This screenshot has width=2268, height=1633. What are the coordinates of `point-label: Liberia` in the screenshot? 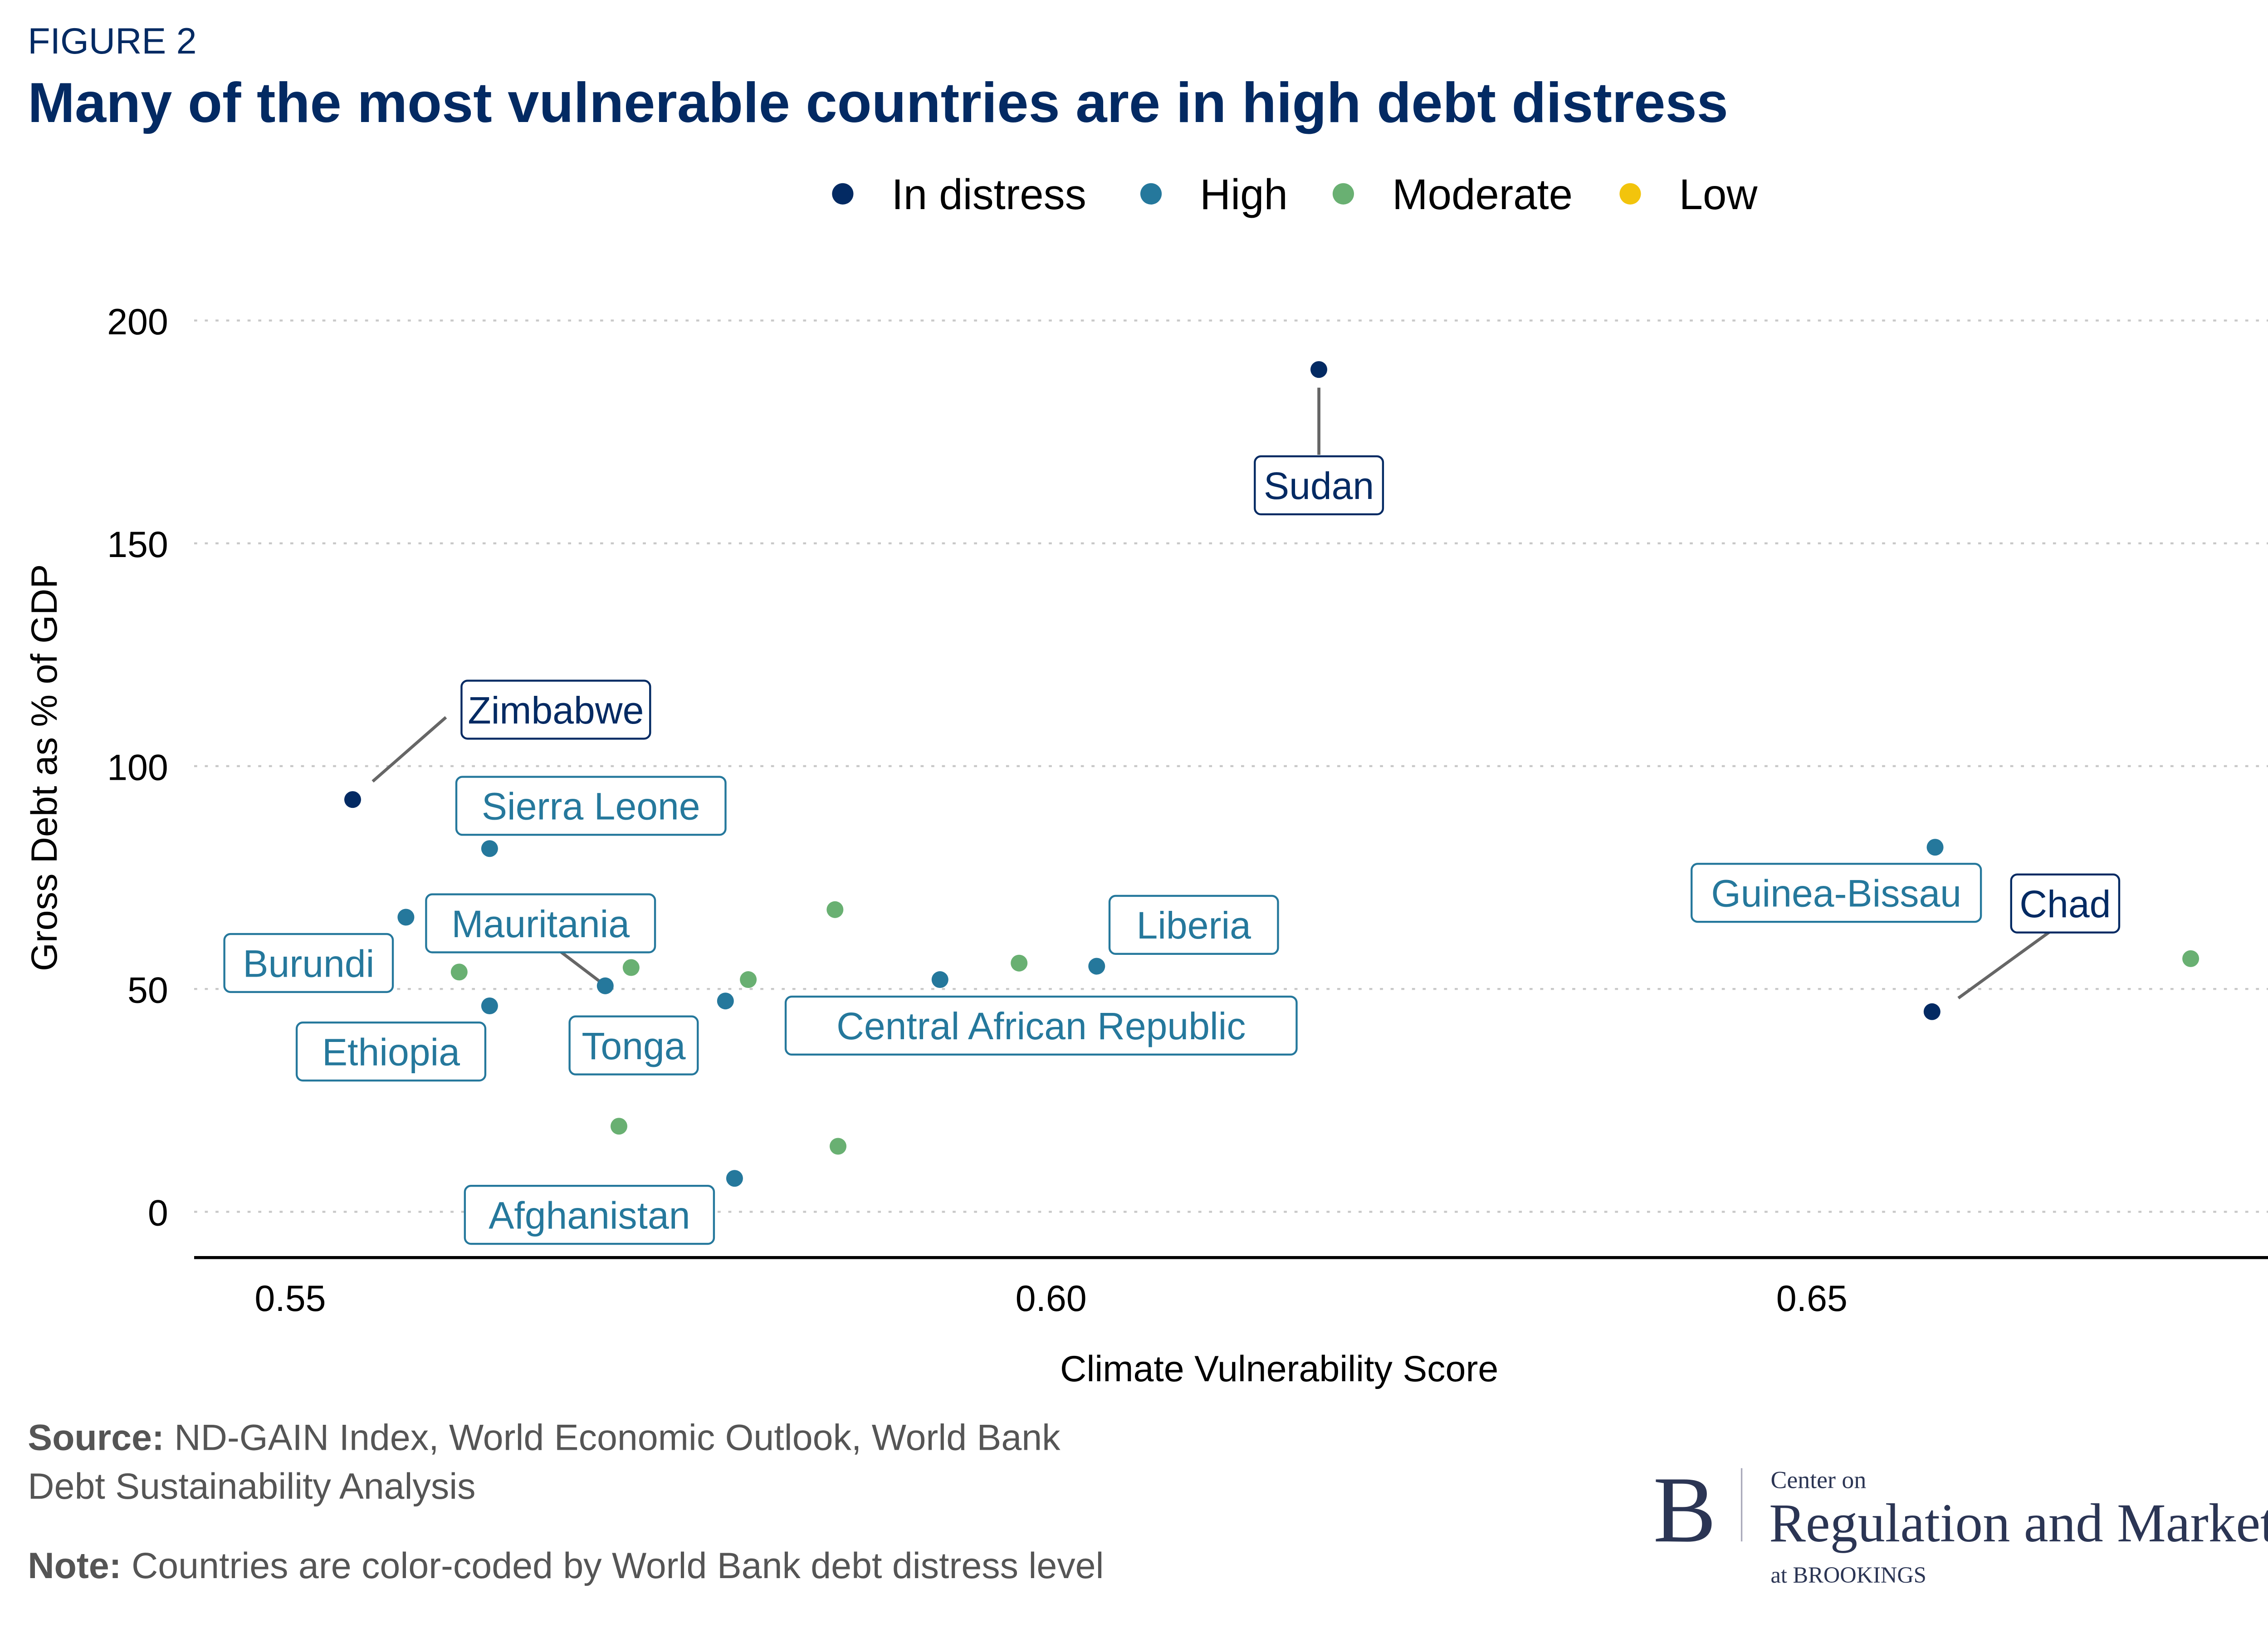 It's located at (1194, 925).